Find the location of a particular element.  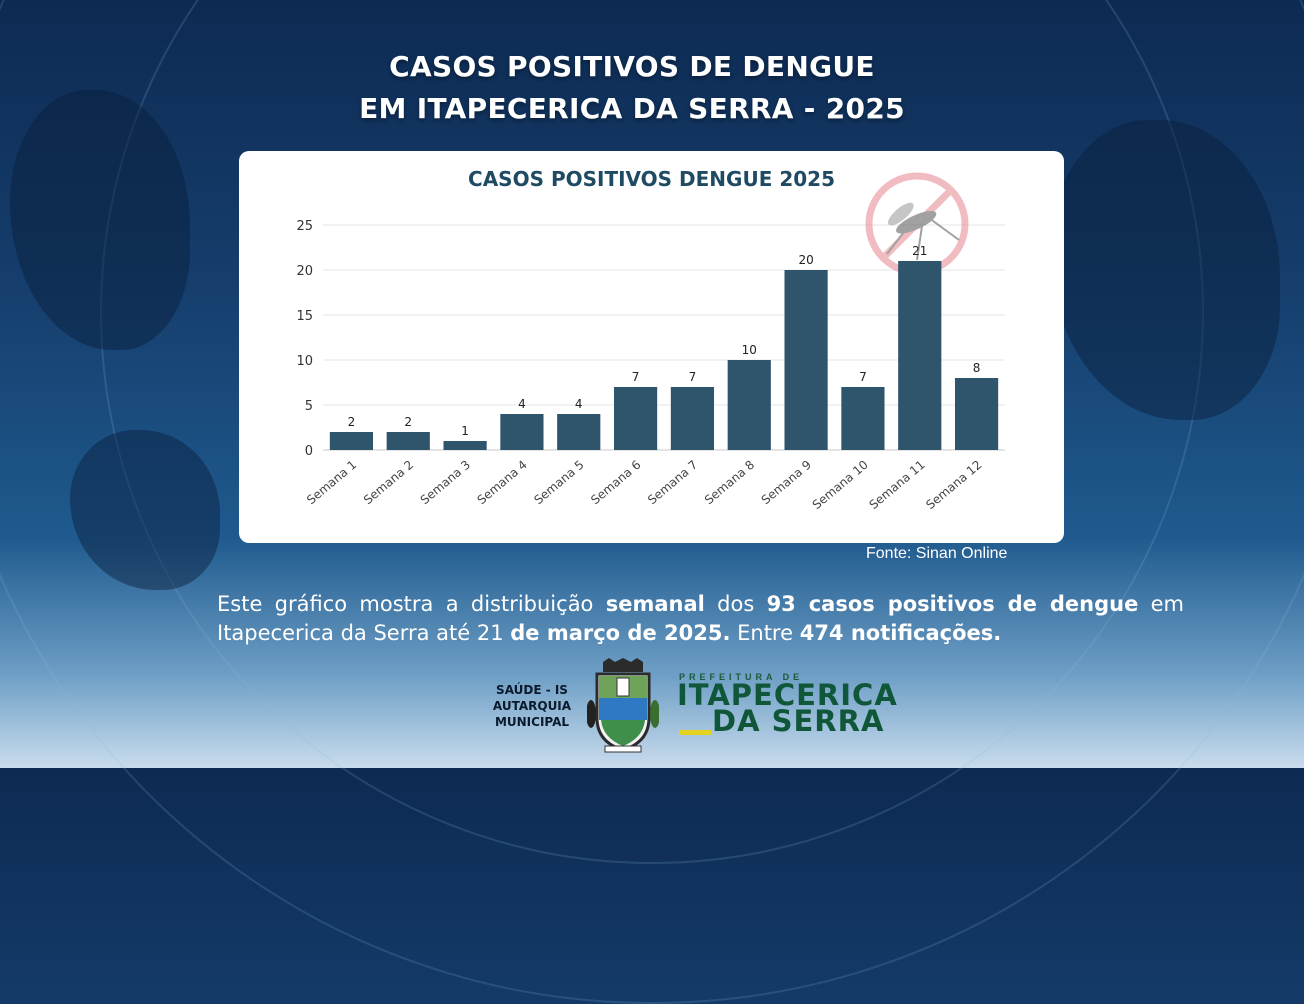

page-title-line2: EM ITAPECERICA DA SERRA - 2025 is located at coordinates (632, 108).